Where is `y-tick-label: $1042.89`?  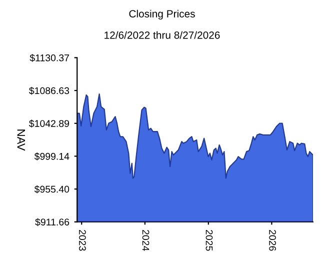 y-tick-label: $1042.89 is located at coordinates (49, 124).